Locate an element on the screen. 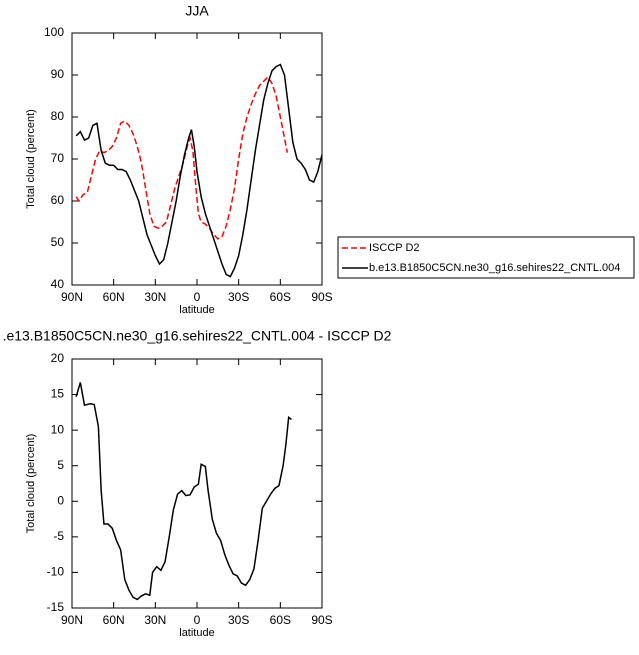 The image size is (639, 655). y-tick-label: -15 is located at coordinates (56, 607).